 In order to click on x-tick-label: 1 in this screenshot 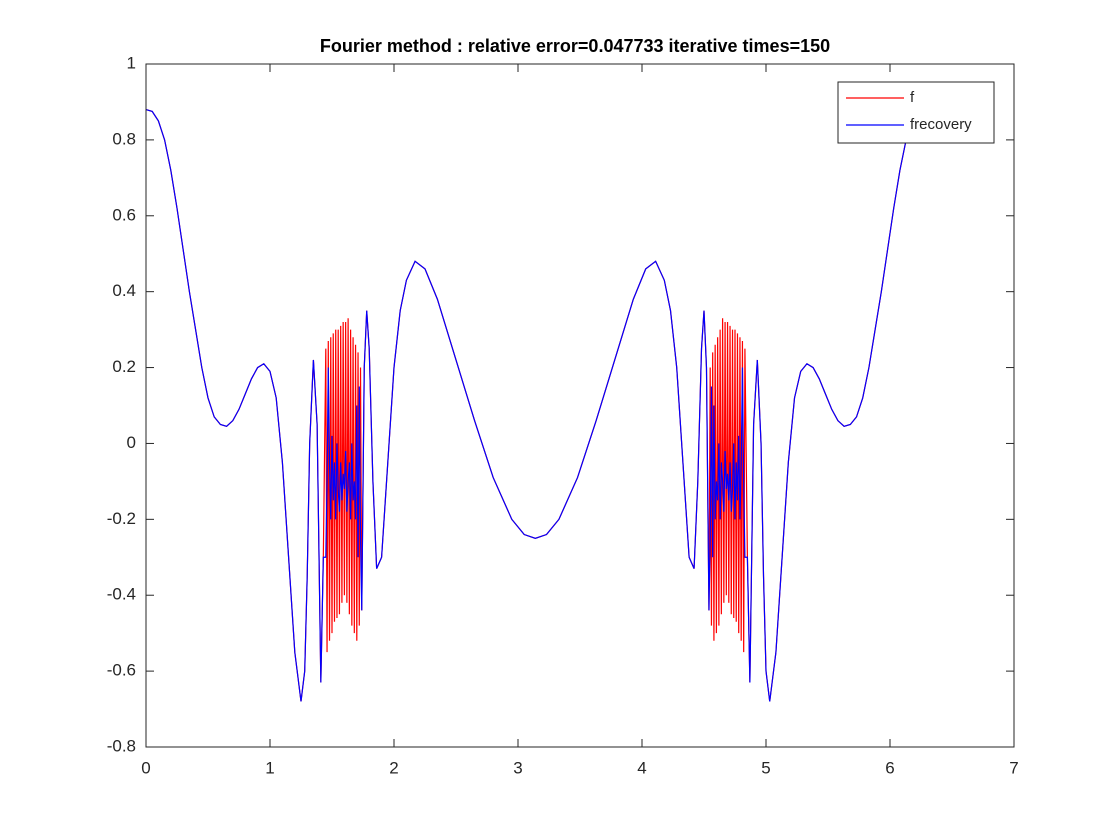, I will do `click(269, 767)`.